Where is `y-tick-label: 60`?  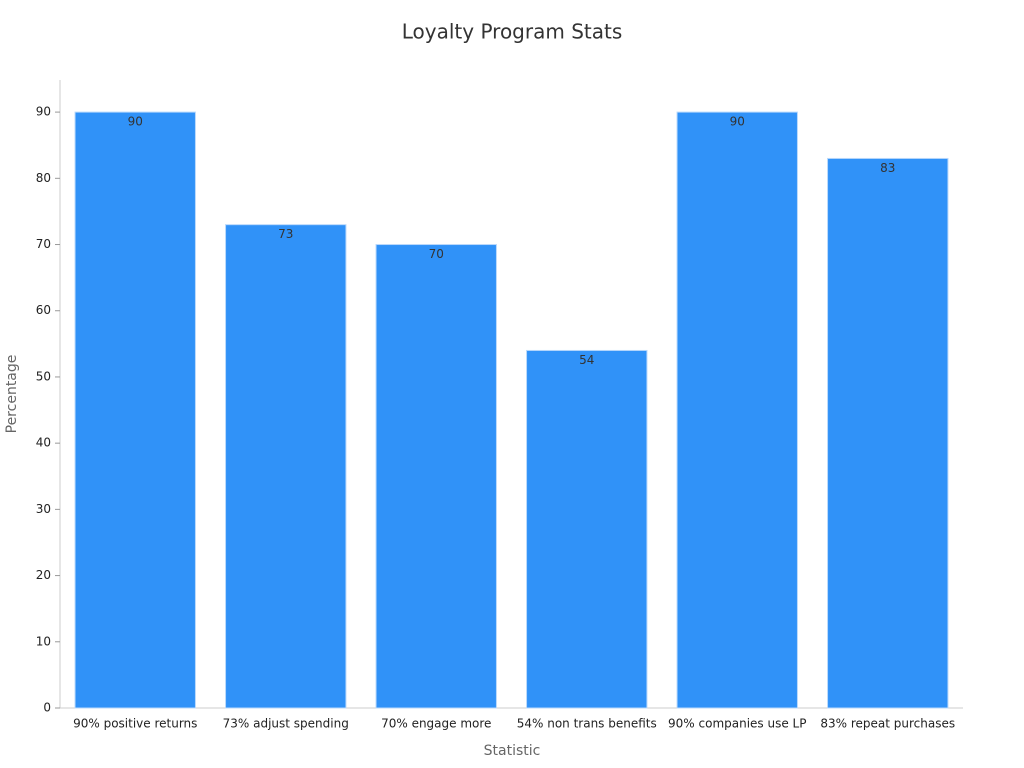
y-tick-label: 60 is located at coordinates (43, 310).